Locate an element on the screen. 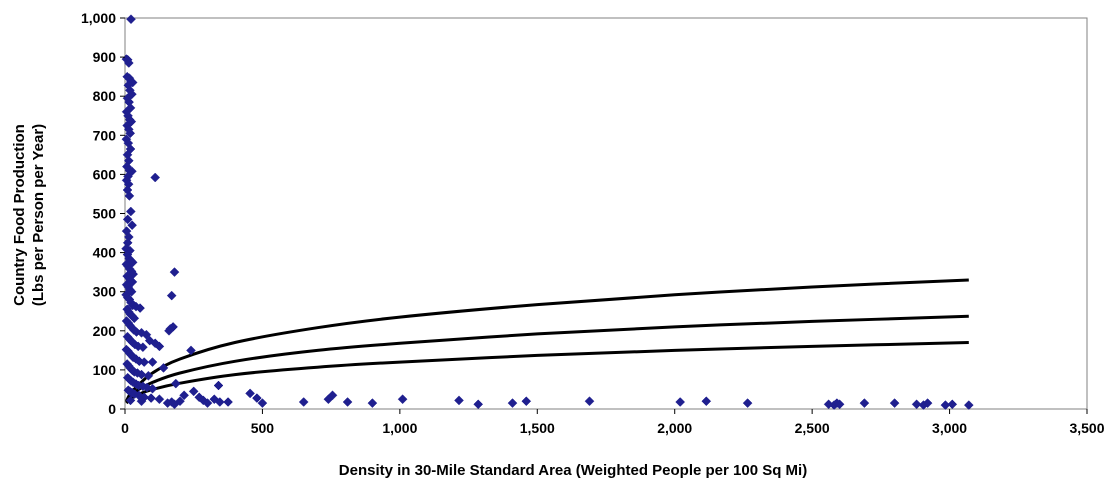 Image resolution: width=1105 pixels, height=492 pixels. x-tick-label: 3,000 is located at coordinates (949, 428).